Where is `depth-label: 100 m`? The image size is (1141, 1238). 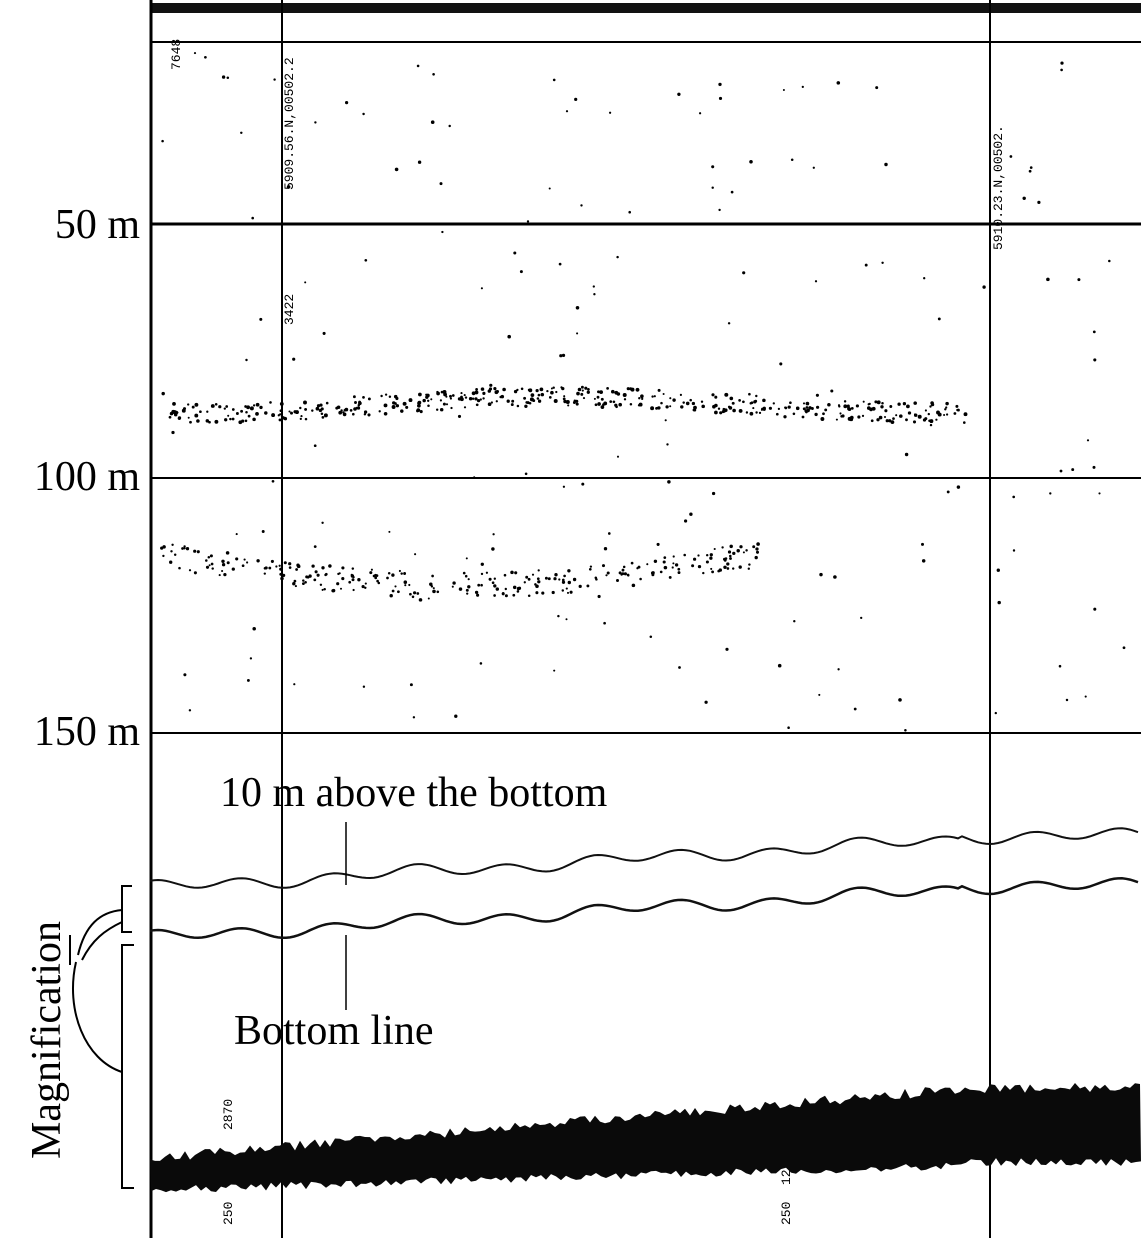
depth-label: 100 m is located at coordinates (87, 477).